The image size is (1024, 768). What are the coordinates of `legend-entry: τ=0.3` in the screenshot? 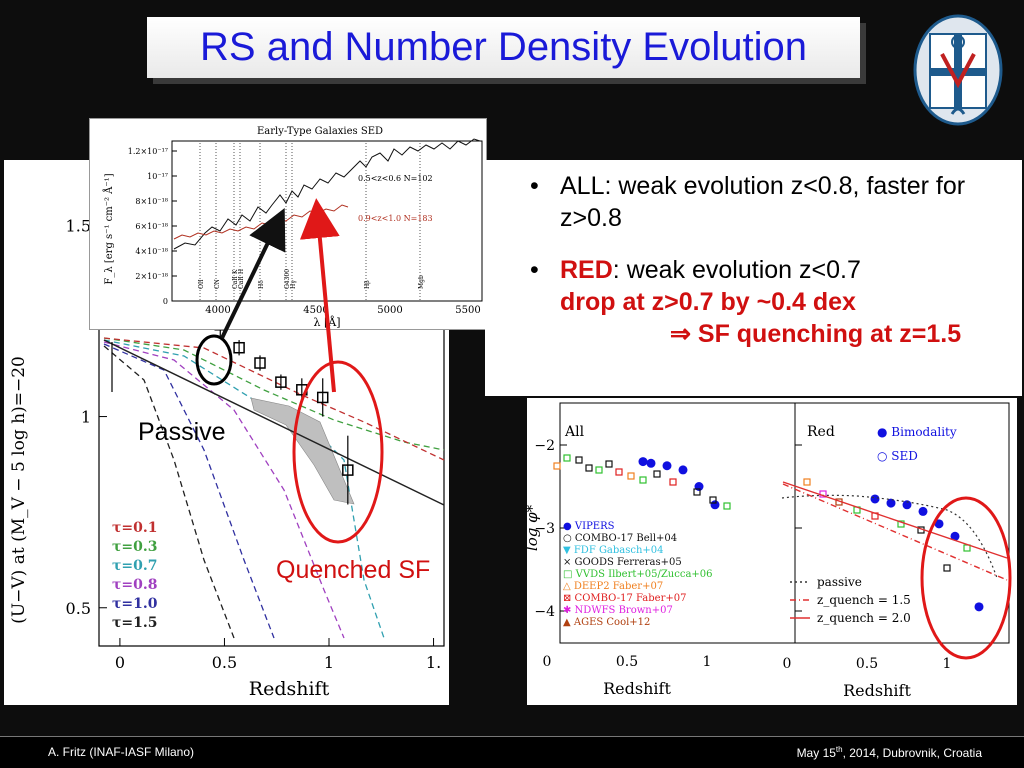 It's located at (135, 547).